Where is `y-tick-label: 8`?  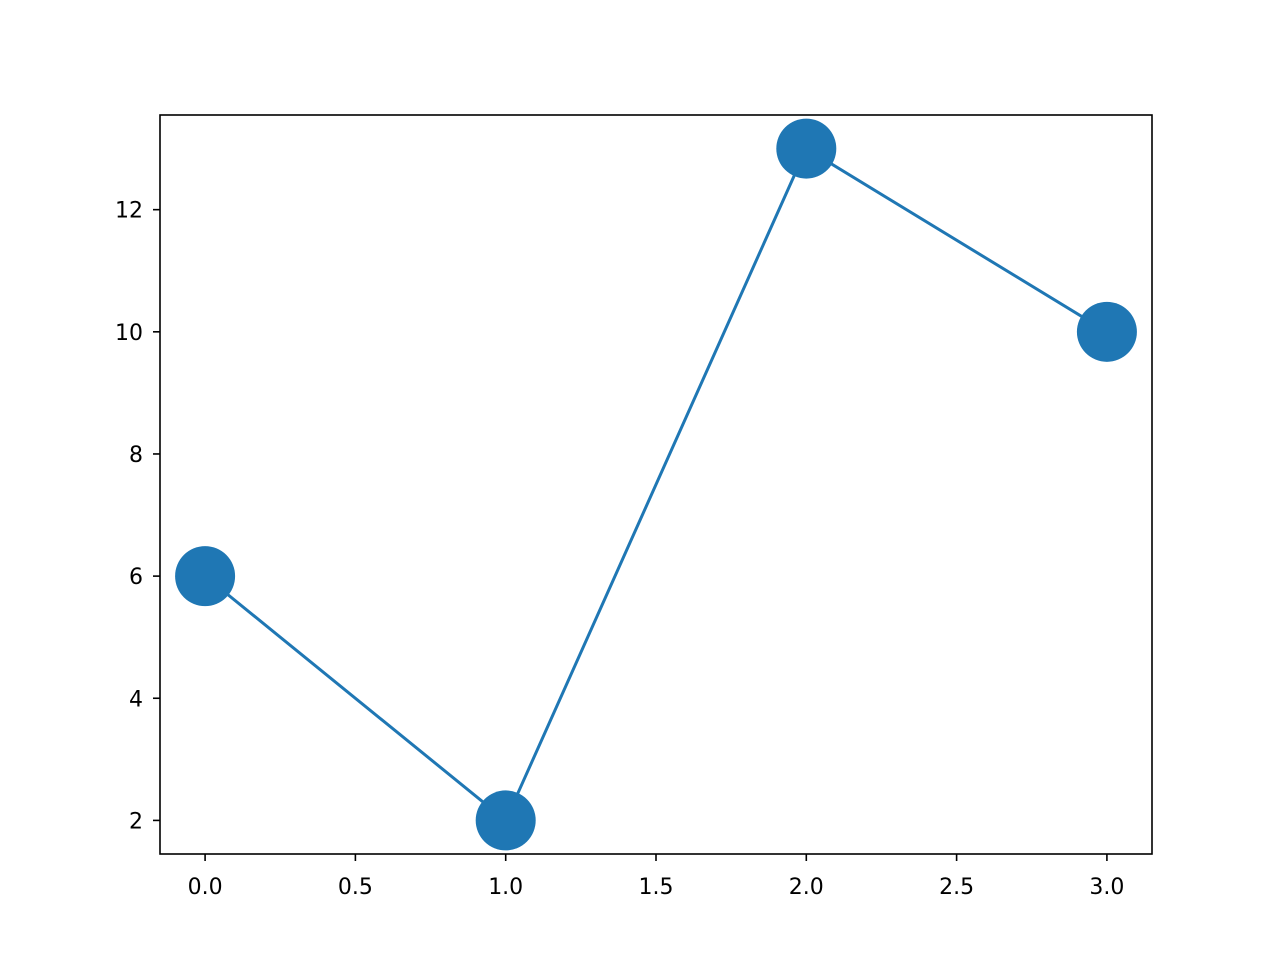
y-tick-label: 8 is located at coordinates (136, 455).